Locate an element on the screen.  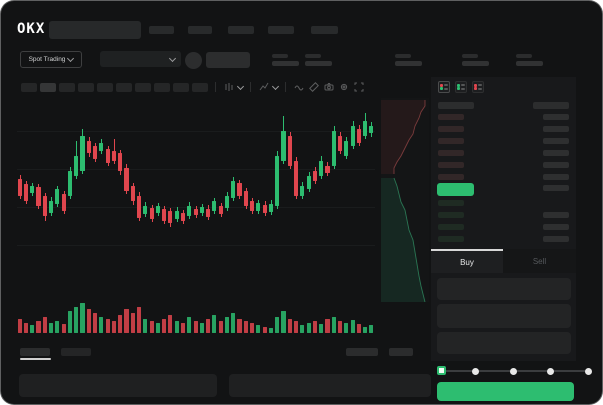
amount-input is located at coordinates (504, 316).